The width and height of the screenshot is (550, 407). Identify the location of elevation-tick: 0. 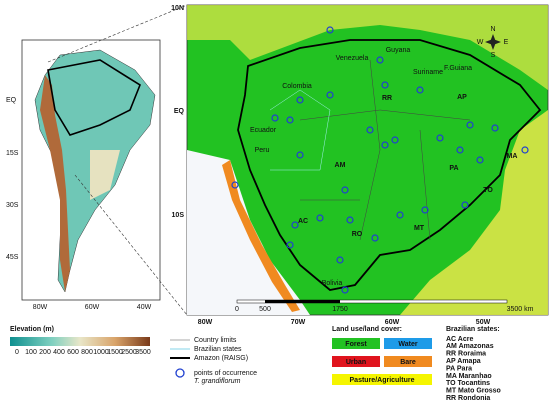
(17, 352).